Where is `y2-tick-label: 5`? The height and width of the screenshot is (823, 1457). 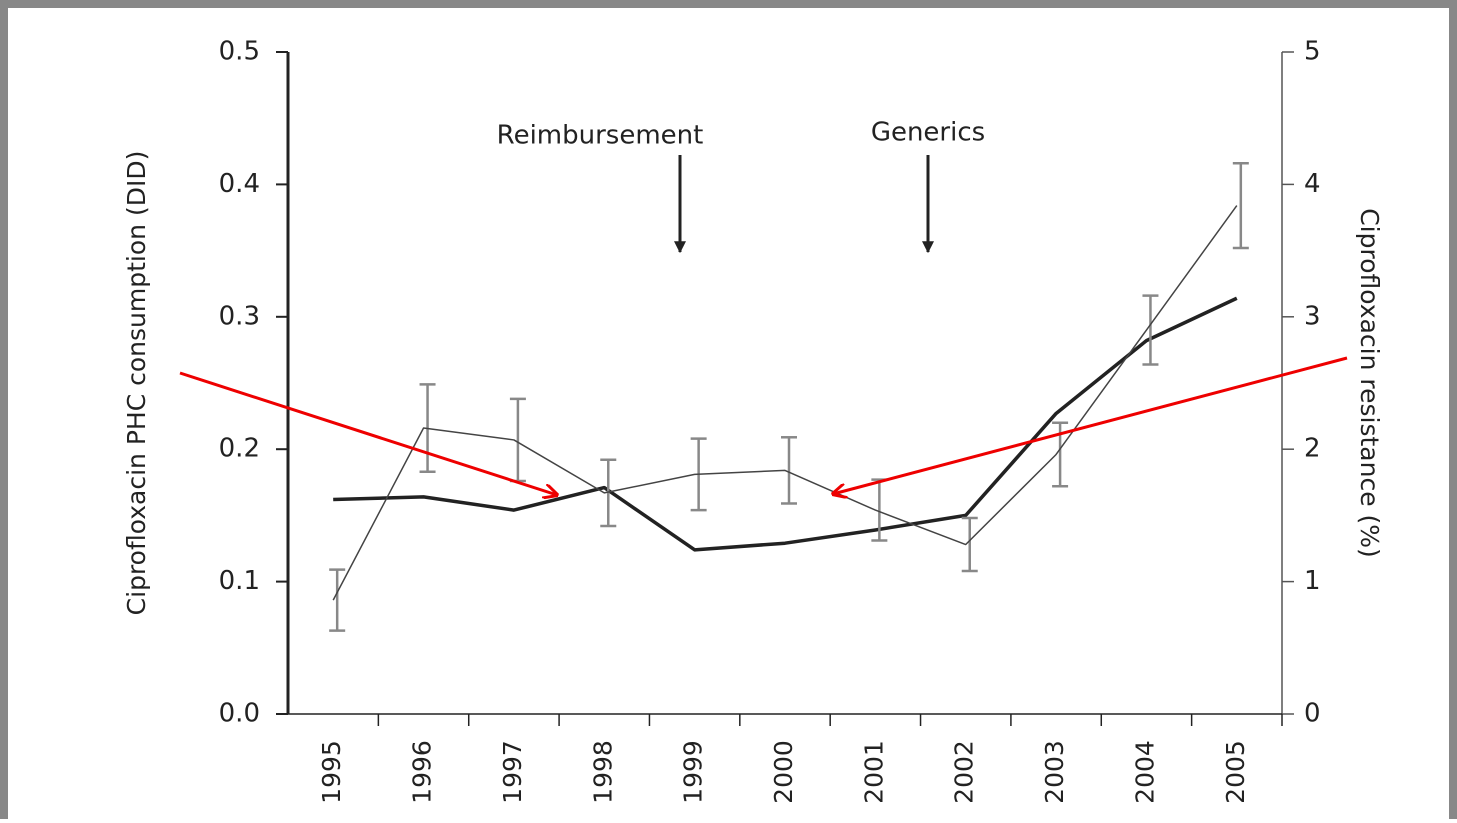 y2-tick-label: 5 is located at coordinates (1312, 52).